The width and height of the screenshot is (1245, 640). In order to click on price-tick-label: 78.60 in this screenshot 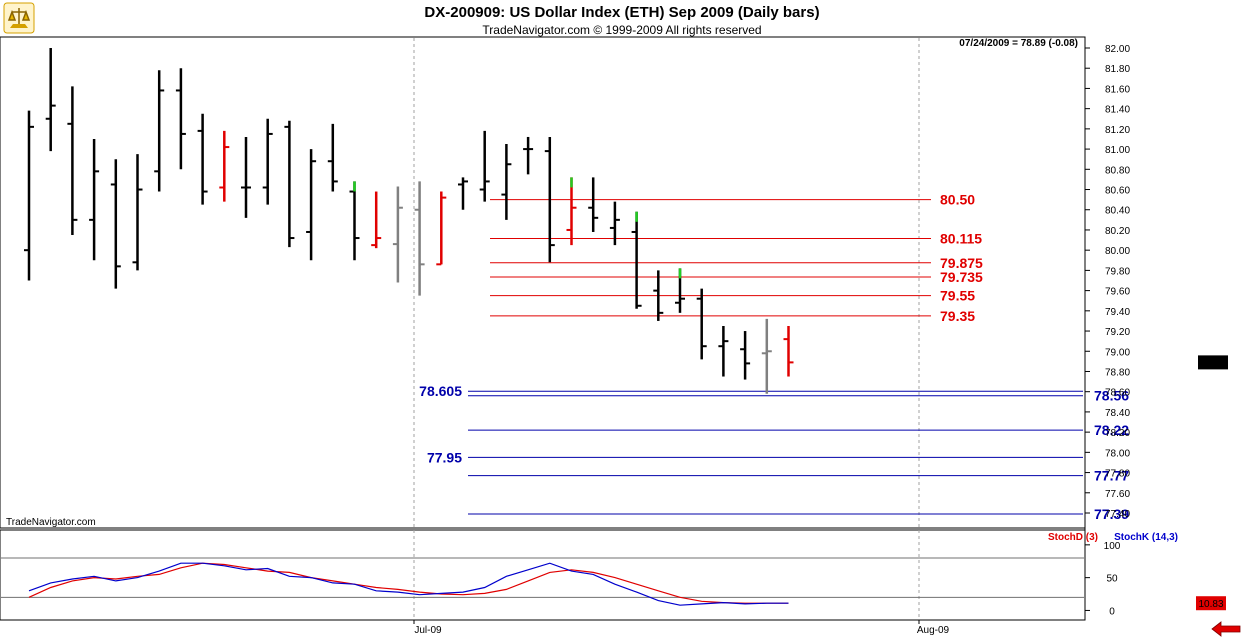, I will do `click(1117, 393)`.